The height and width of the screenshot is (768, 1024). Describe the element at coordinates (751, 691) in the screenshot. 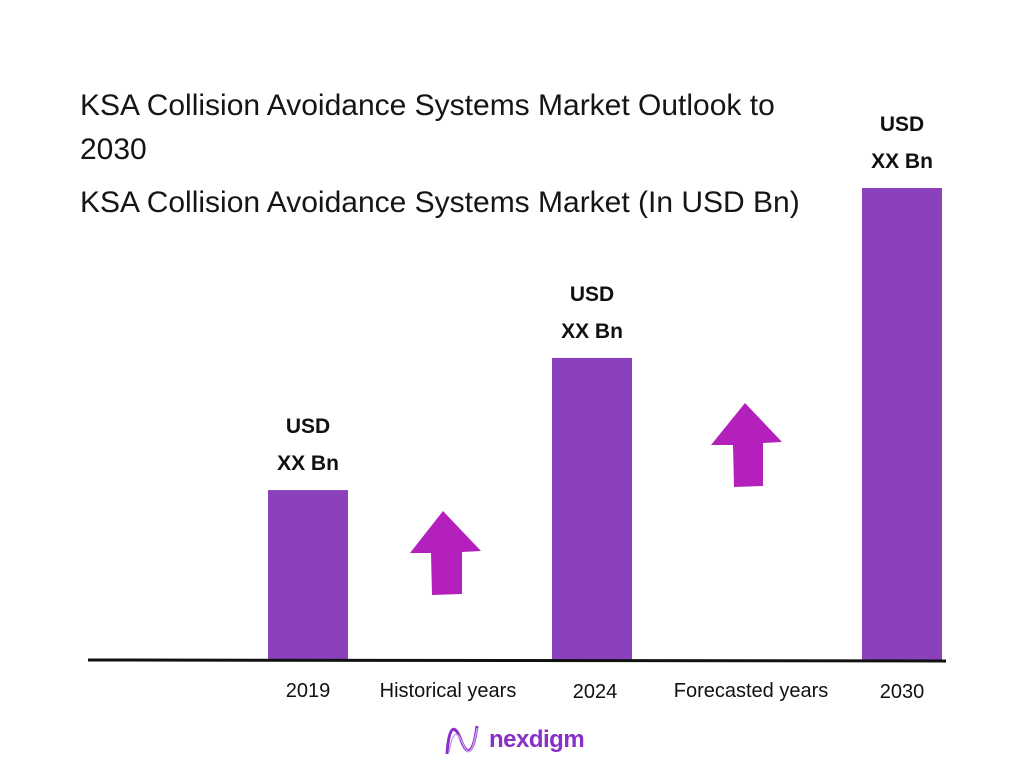

I see `period-label-forecasted: Forecasted years` at that location.